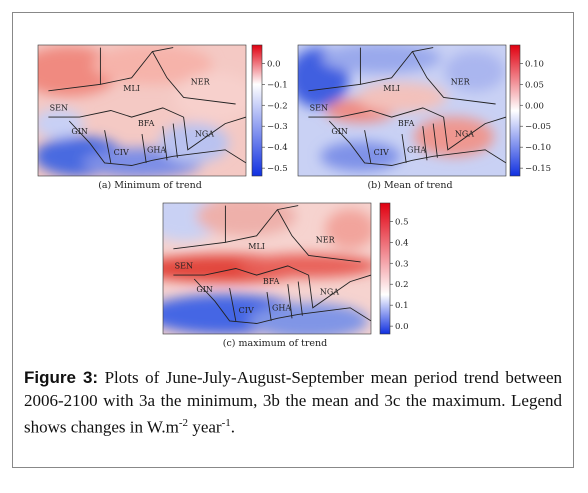 This screenshot has width=588, height=493. What do you see at coordinates (402, 285) in the screenshot?
I see `colorbar-tick-label: 0.2` at bounding box center [402, 285].